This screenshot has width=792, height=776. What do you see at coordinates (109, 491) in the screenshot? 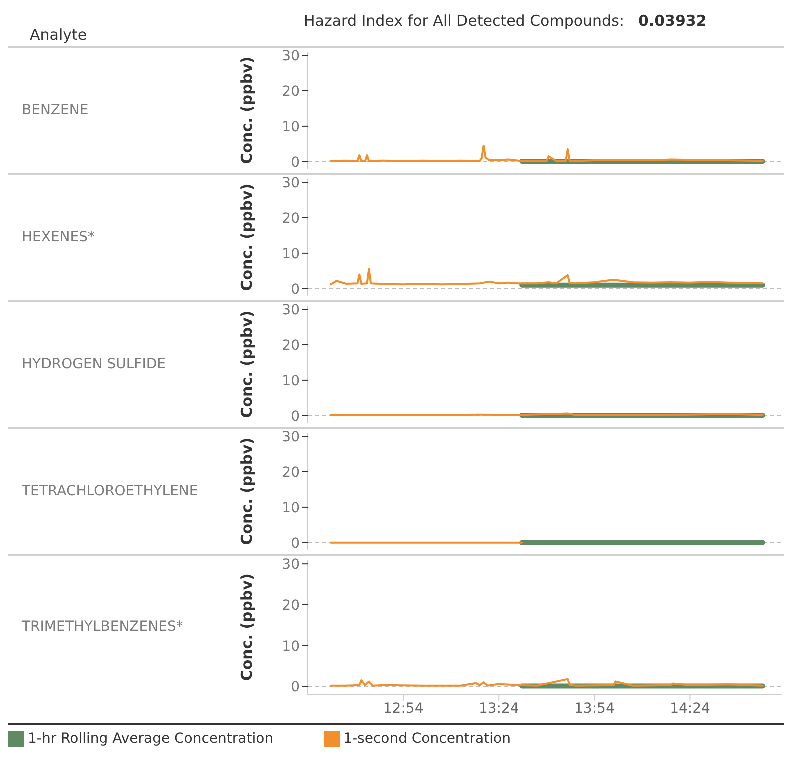
I see `text: TETRACHLOROETHYLENE` at bounding box center [109, 491].